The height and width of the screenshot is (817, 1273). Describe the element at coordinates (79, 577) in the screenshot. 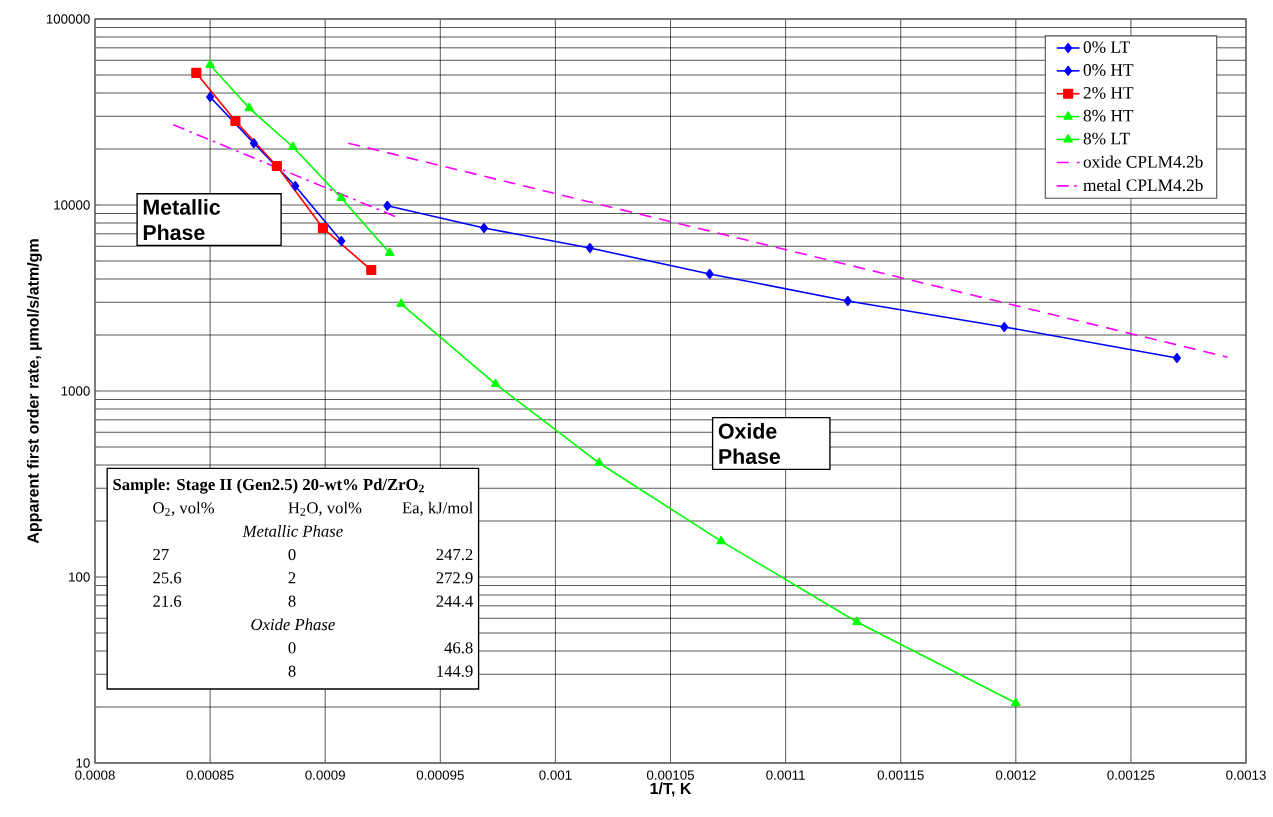

I see `y-tick-label: 100` at that location.